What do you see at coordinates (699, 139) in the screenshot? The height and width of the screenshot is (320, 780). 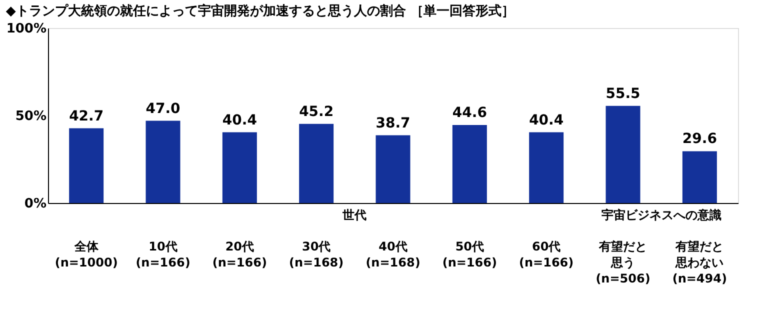 I see `data-label: 29.6` at bounding box center [699, 139].